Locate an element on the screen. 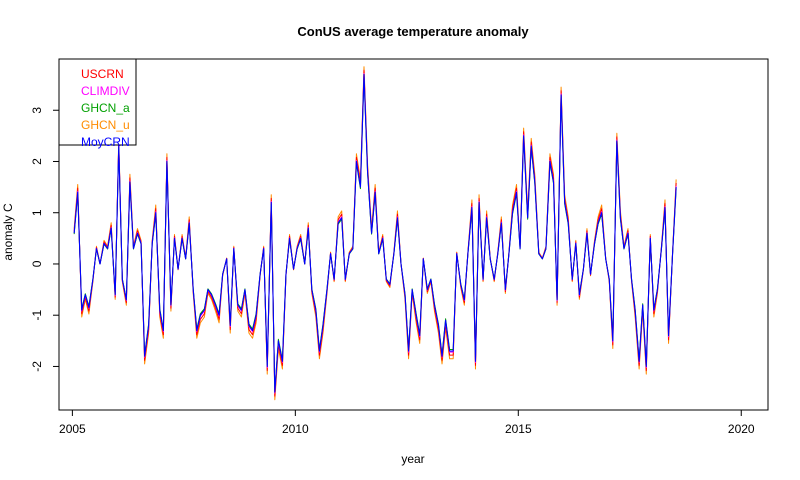  y-tick-label: 3 is located at coordinates (37, 110).